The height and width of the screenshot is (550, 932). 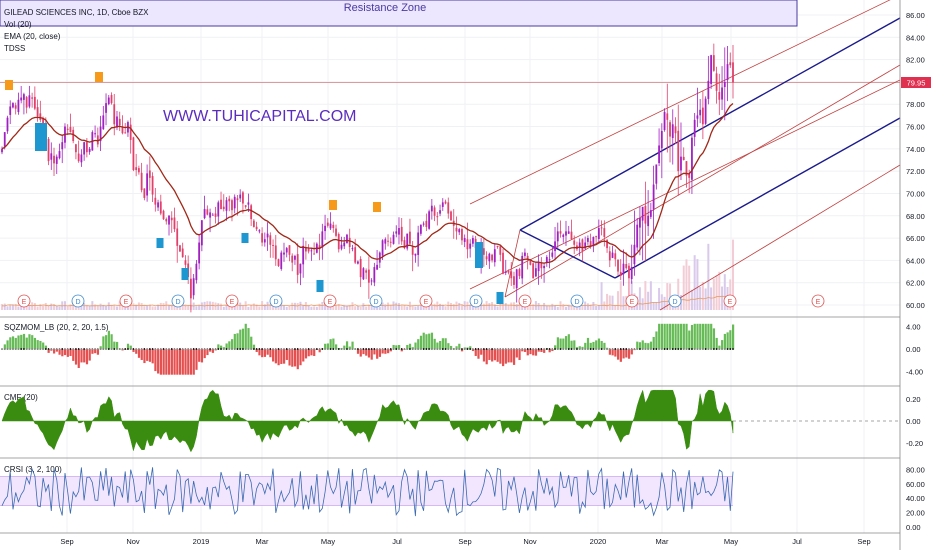 What do you see at coordinates (915, 484) in the screenshot?
I see `sub-tick-label: 60.00` at bounding box center [915, 484].